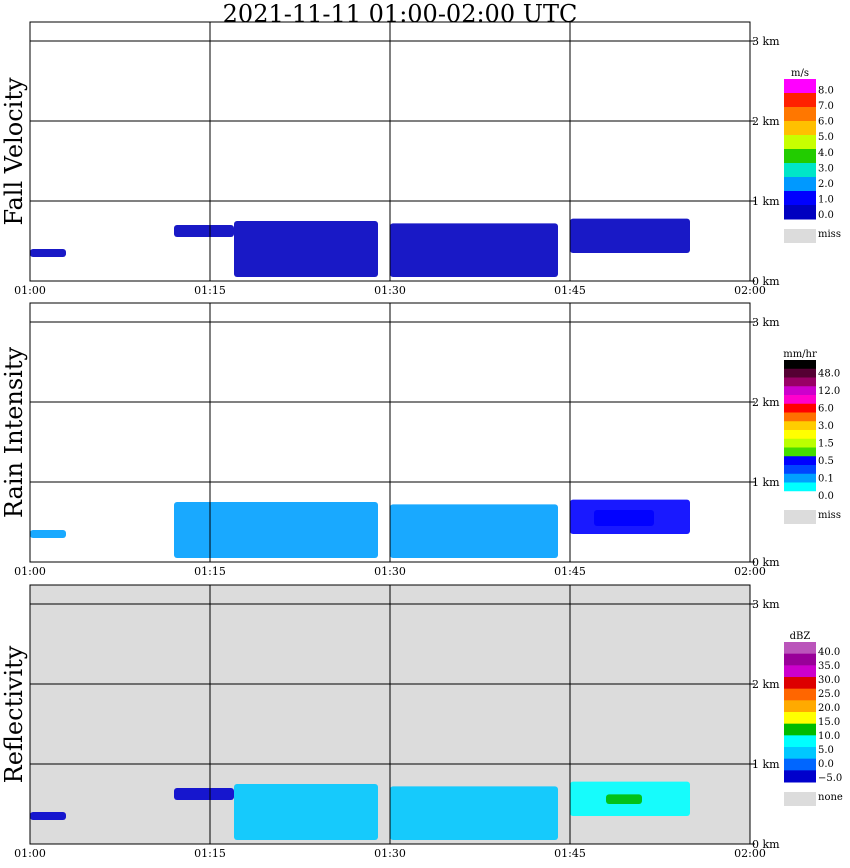 This screenshot has width=850, height=868. I want to click on rain-intensity-legend-level: 0.1, so click(826, 479).